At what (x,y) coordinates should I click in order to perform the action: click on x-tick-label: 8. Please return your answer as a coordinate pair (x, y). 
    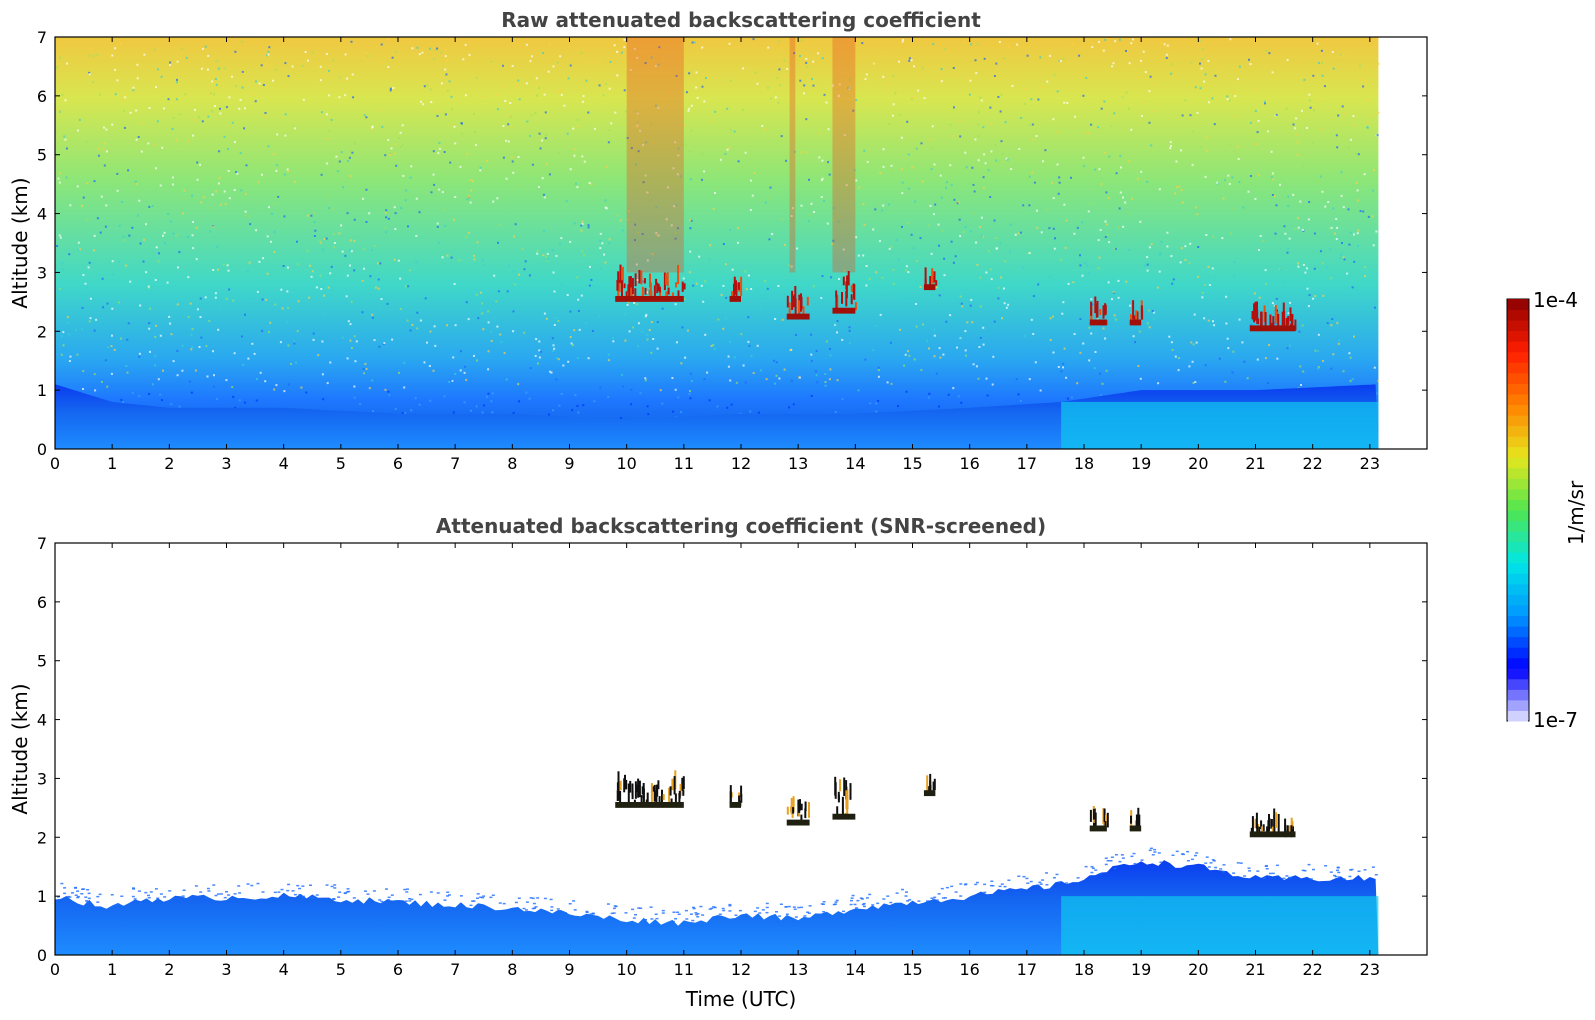
    Looking at the image, I should click on (512, 463).